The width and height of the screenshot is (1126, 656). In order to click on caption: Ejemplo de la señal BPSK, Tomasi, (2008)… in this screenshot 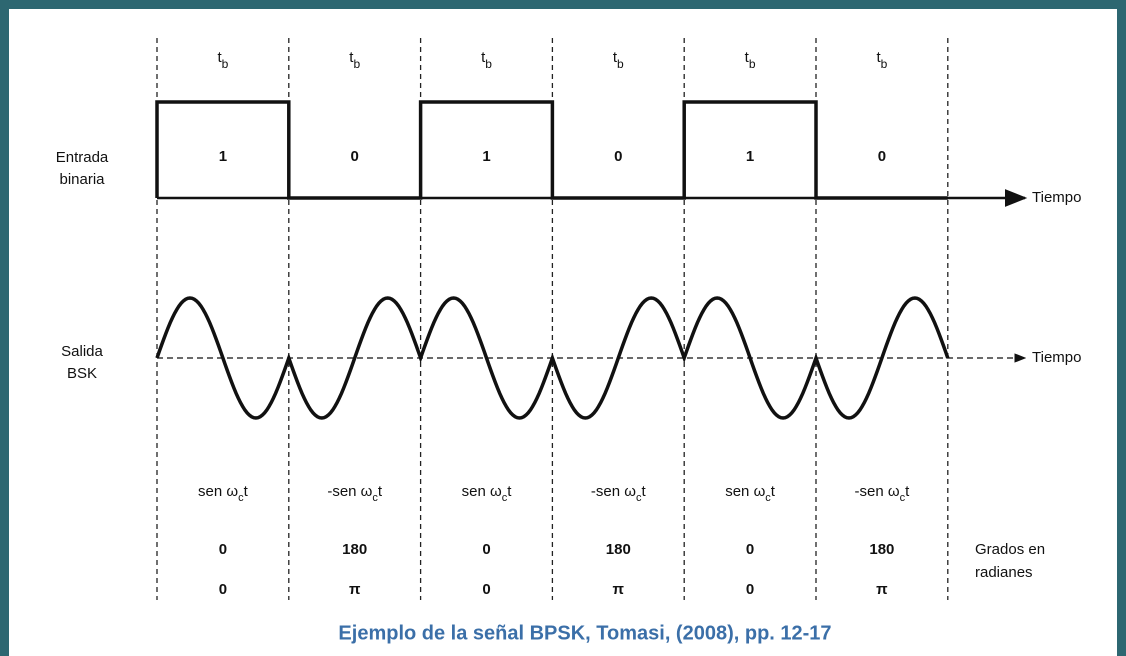, I will do `click(584, 633)`.